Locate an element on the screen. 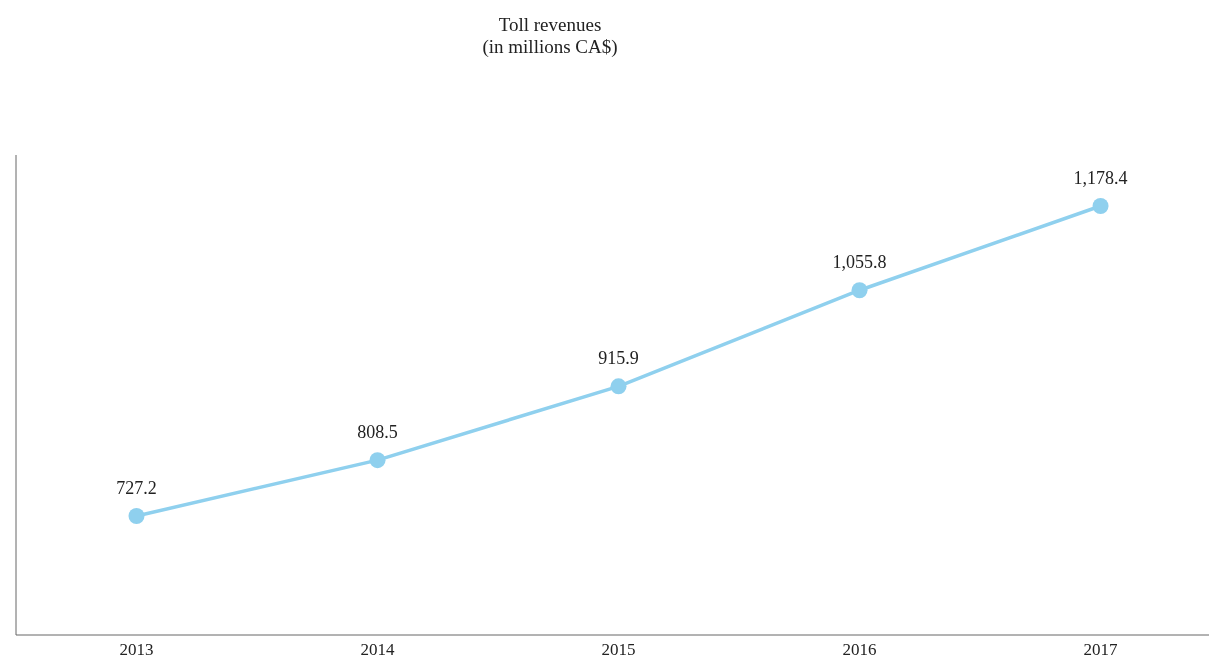  x-tick-label: 2017 is located at coordinates (1101, 650).